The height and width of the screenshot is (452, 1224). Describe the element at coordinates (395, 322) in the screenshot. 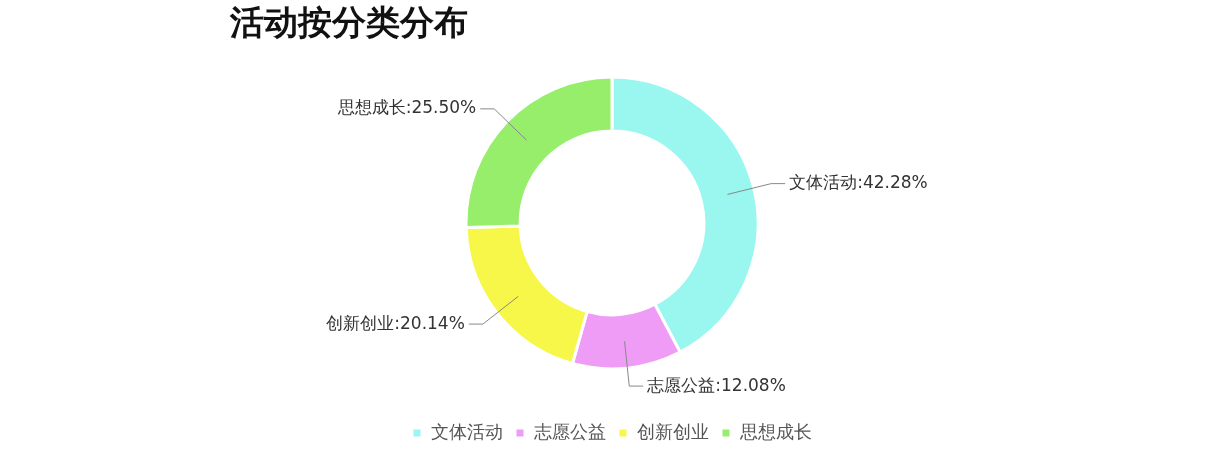

I see `category-label: 创新创业:20.14%` at that location.